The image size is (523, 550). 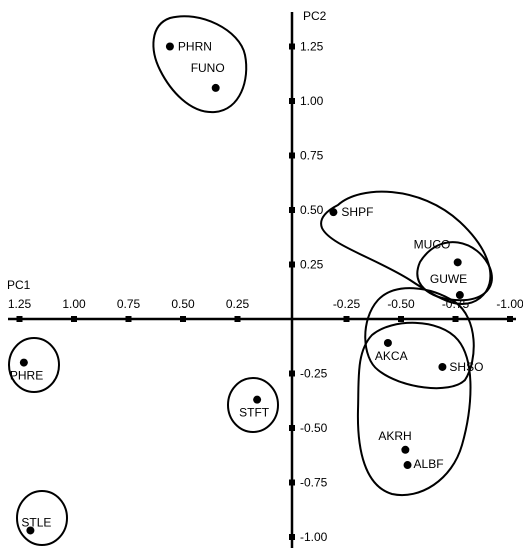 What do you see at coordinates (314, 374) in the screenshot?
I see `y-tick-label: -0.25` at bounding box center [314, 374].